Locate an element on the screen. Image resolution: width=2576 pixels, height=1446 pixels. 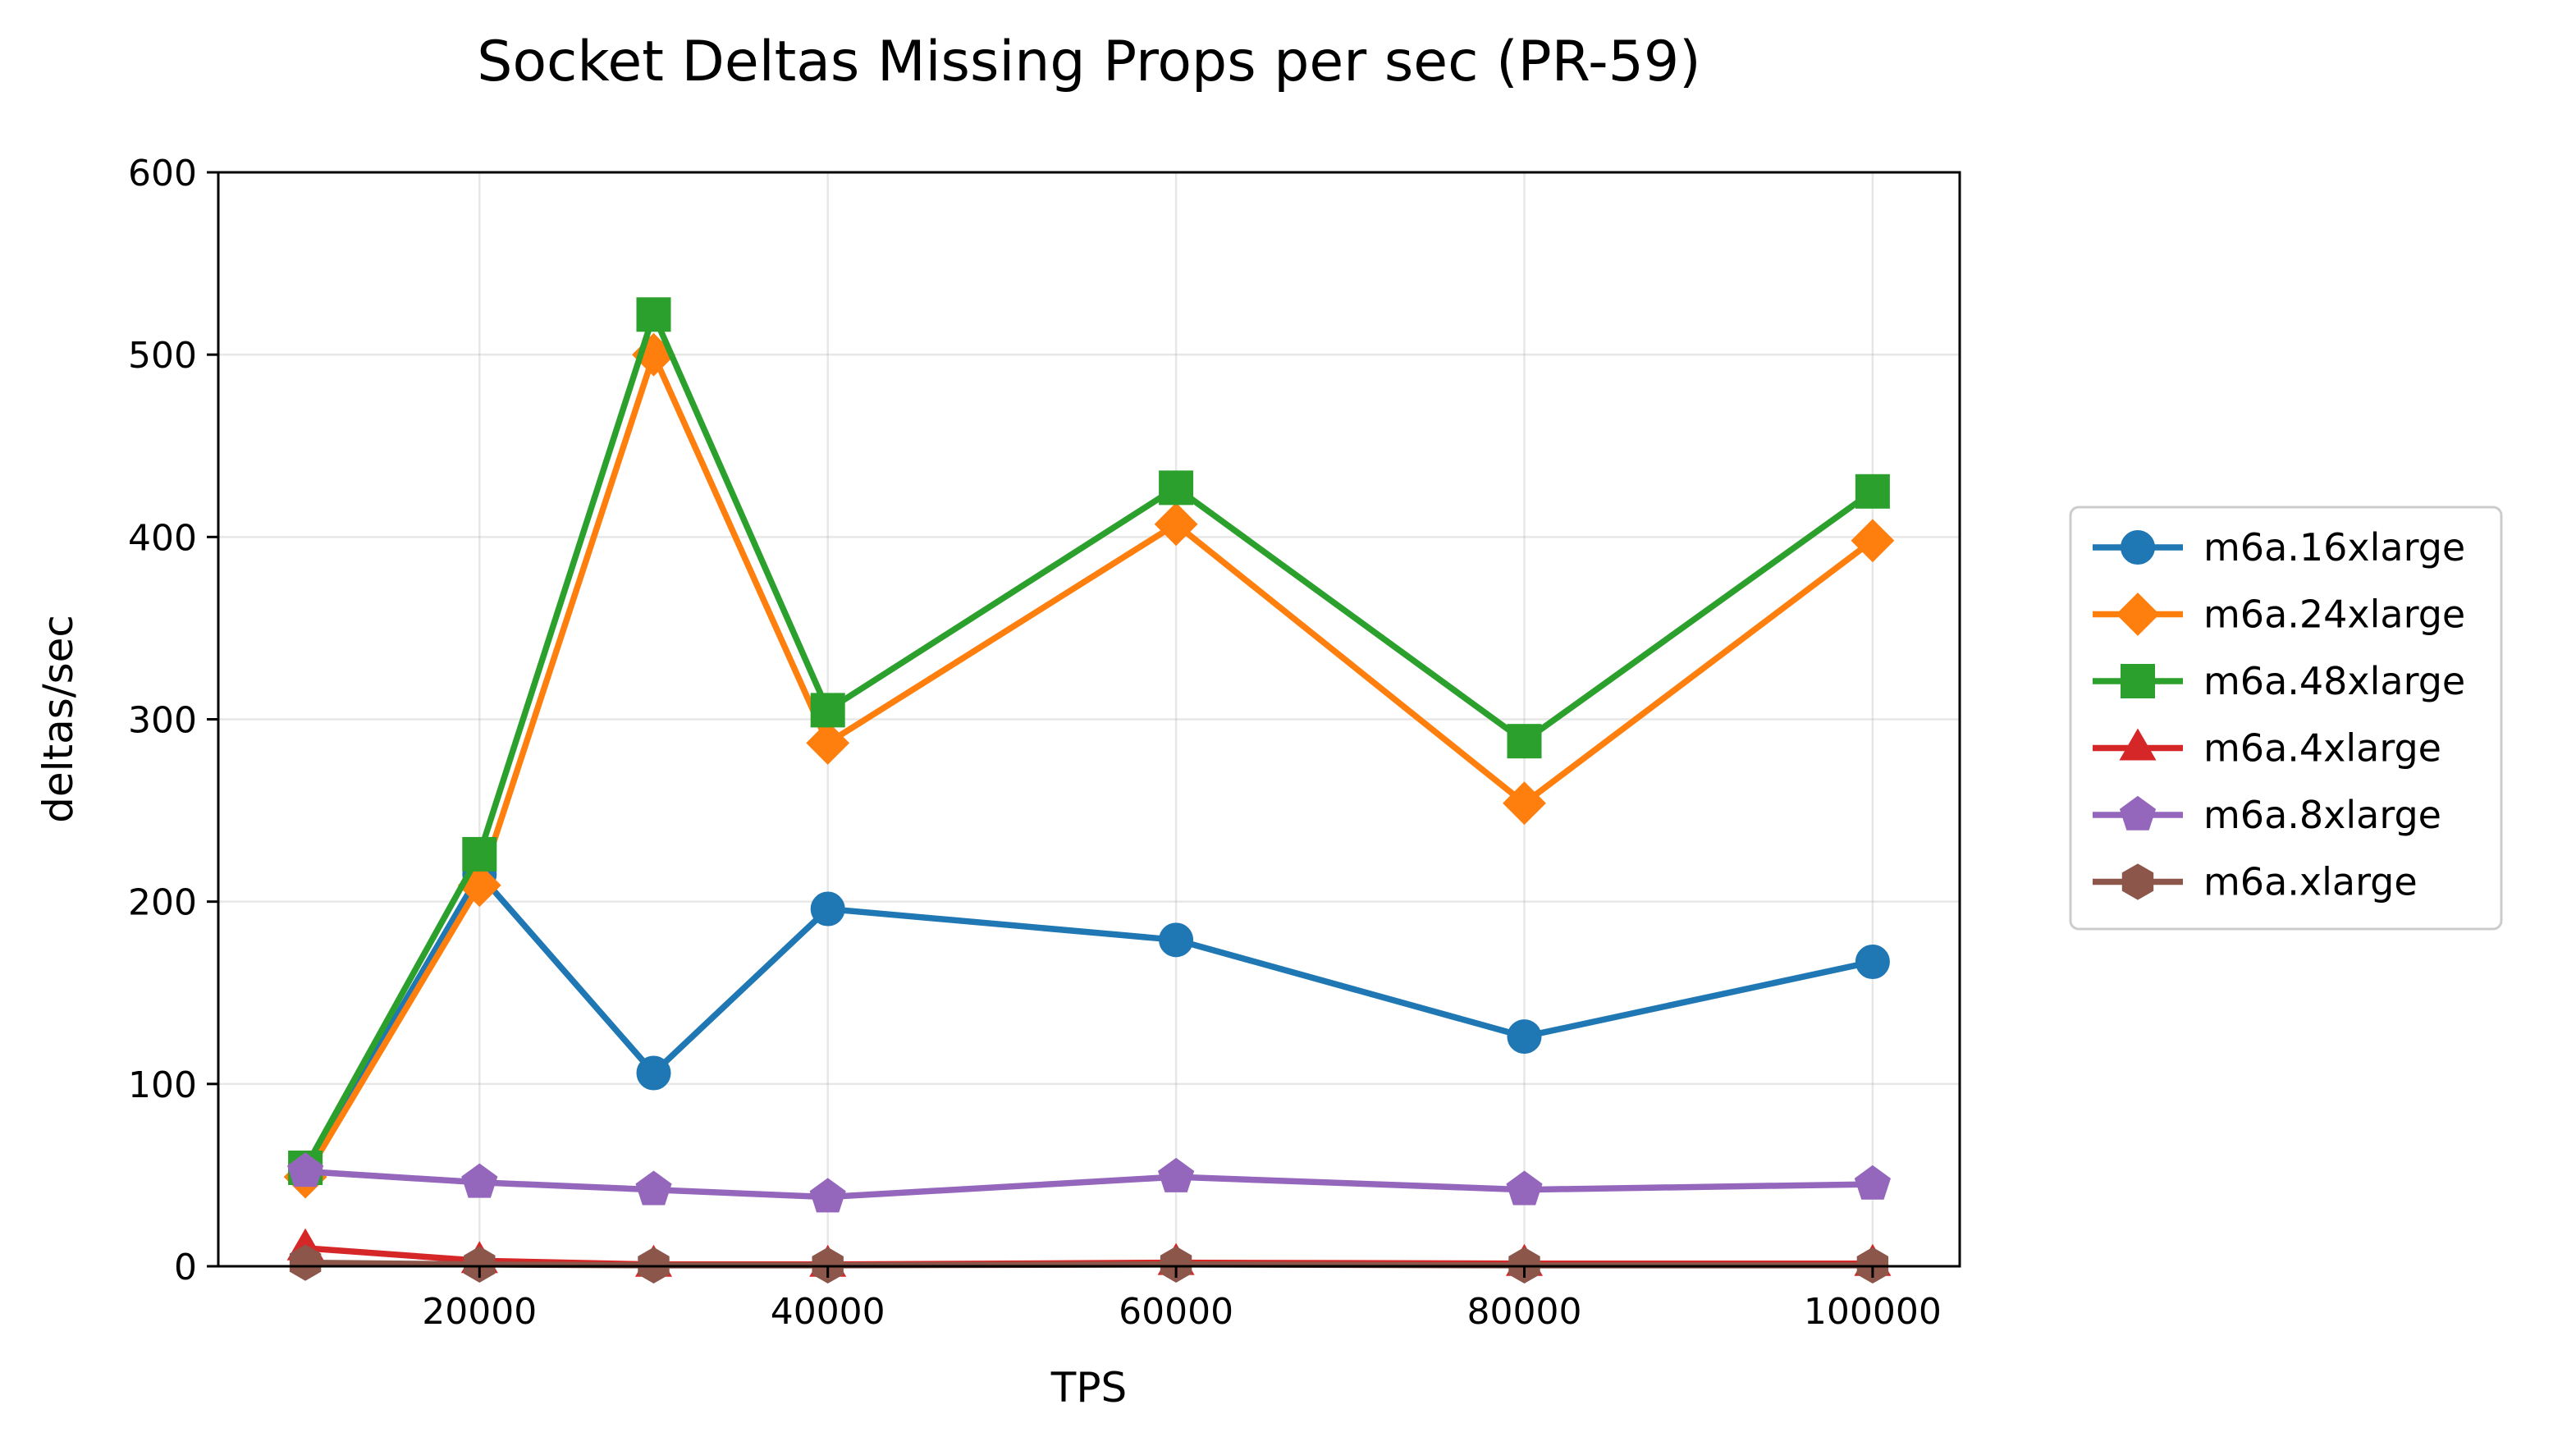
legend-item: m6a.4xlarge is located at coordinates (2267, 748).